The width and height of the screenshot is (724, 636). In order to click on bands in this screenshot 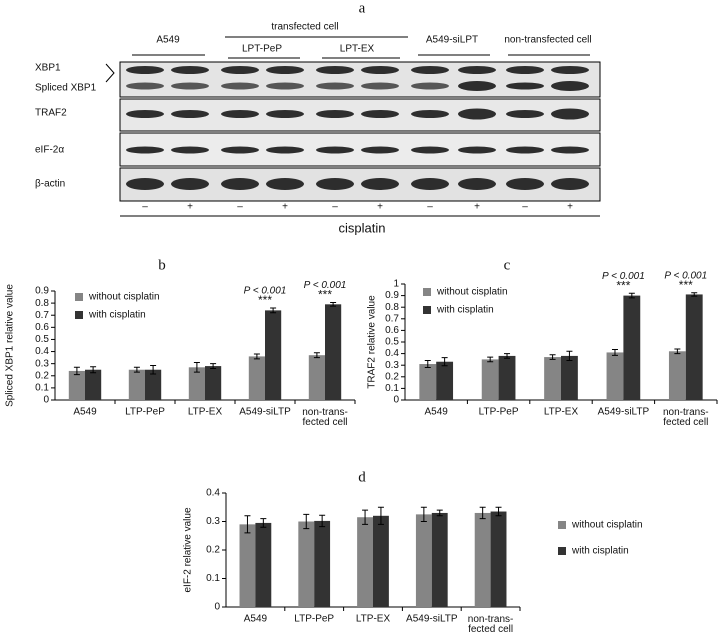, I will do `click(357, 128)`.